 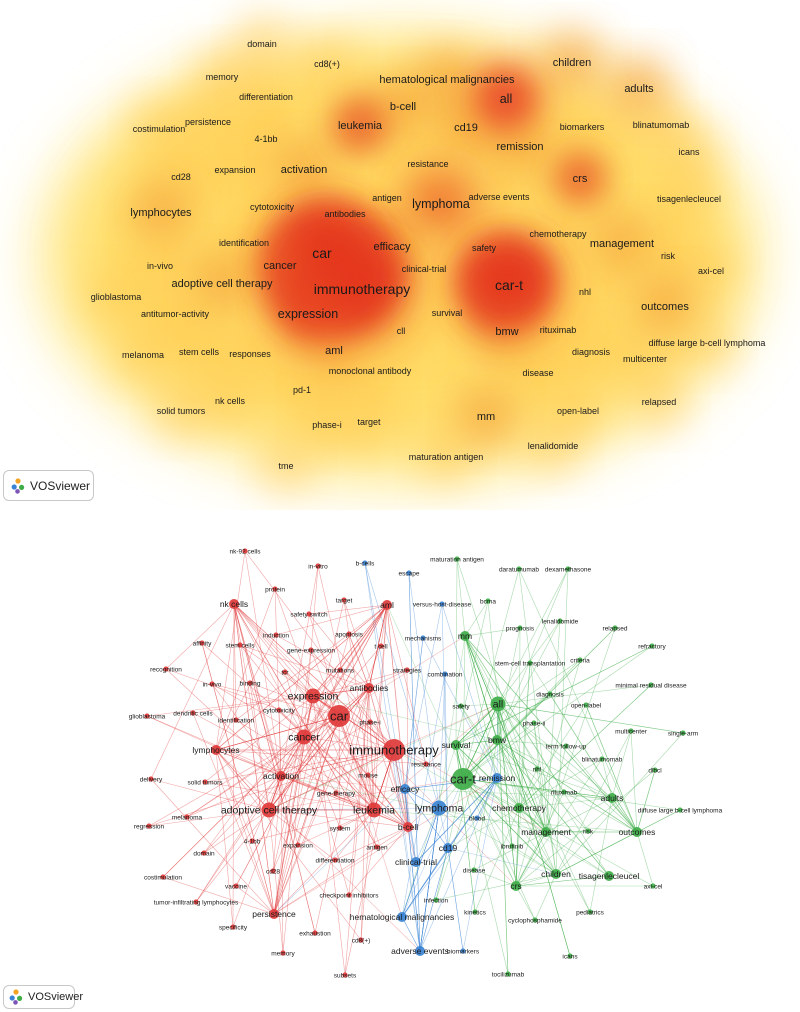 What do you see at coordinates (193, 713) in the screenshot?
I see `node-dendritic-cells` at bounding box center [193, 713].